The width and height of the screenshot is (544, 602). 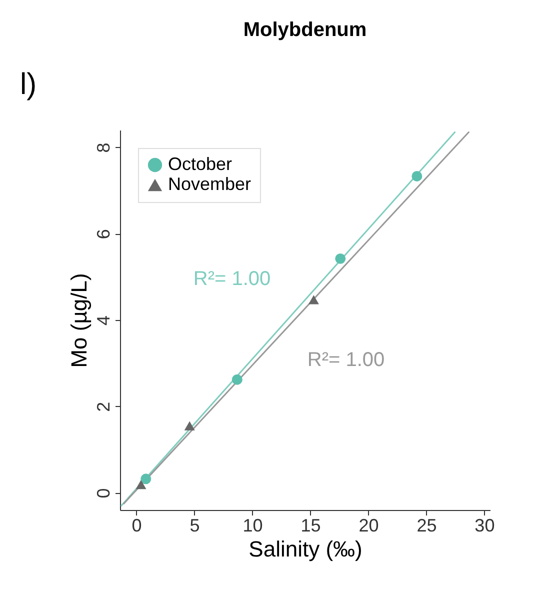 I want to click on x-tick-label: 30, so click(x=484, y=526).